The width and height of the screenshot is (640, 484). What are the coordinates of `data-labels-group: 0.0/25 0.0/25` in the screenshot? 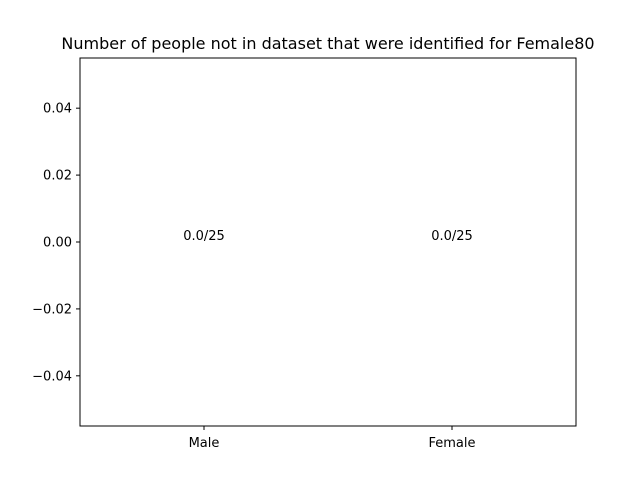 It's located at (328, 236).